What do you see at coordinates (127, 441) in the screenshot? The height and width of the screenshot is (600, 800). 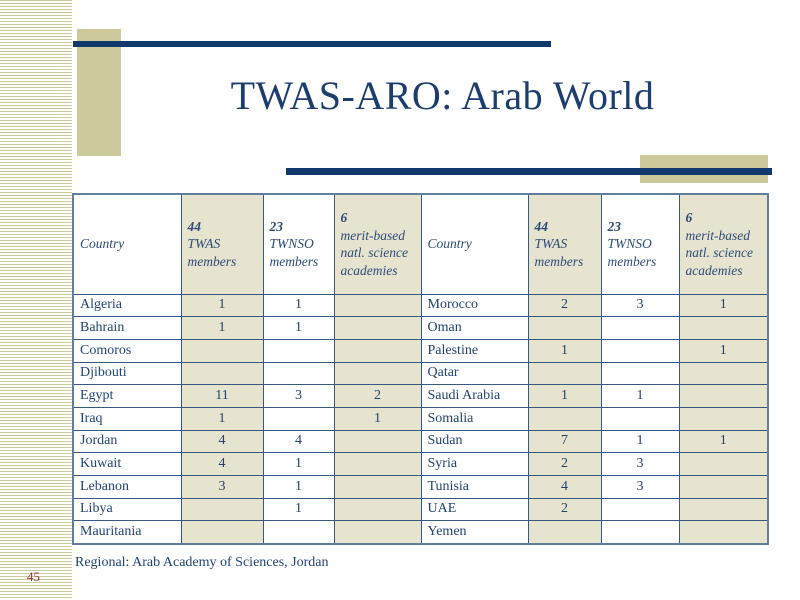 I see `country-cell: Jordan` at bounding box center [127, 441].